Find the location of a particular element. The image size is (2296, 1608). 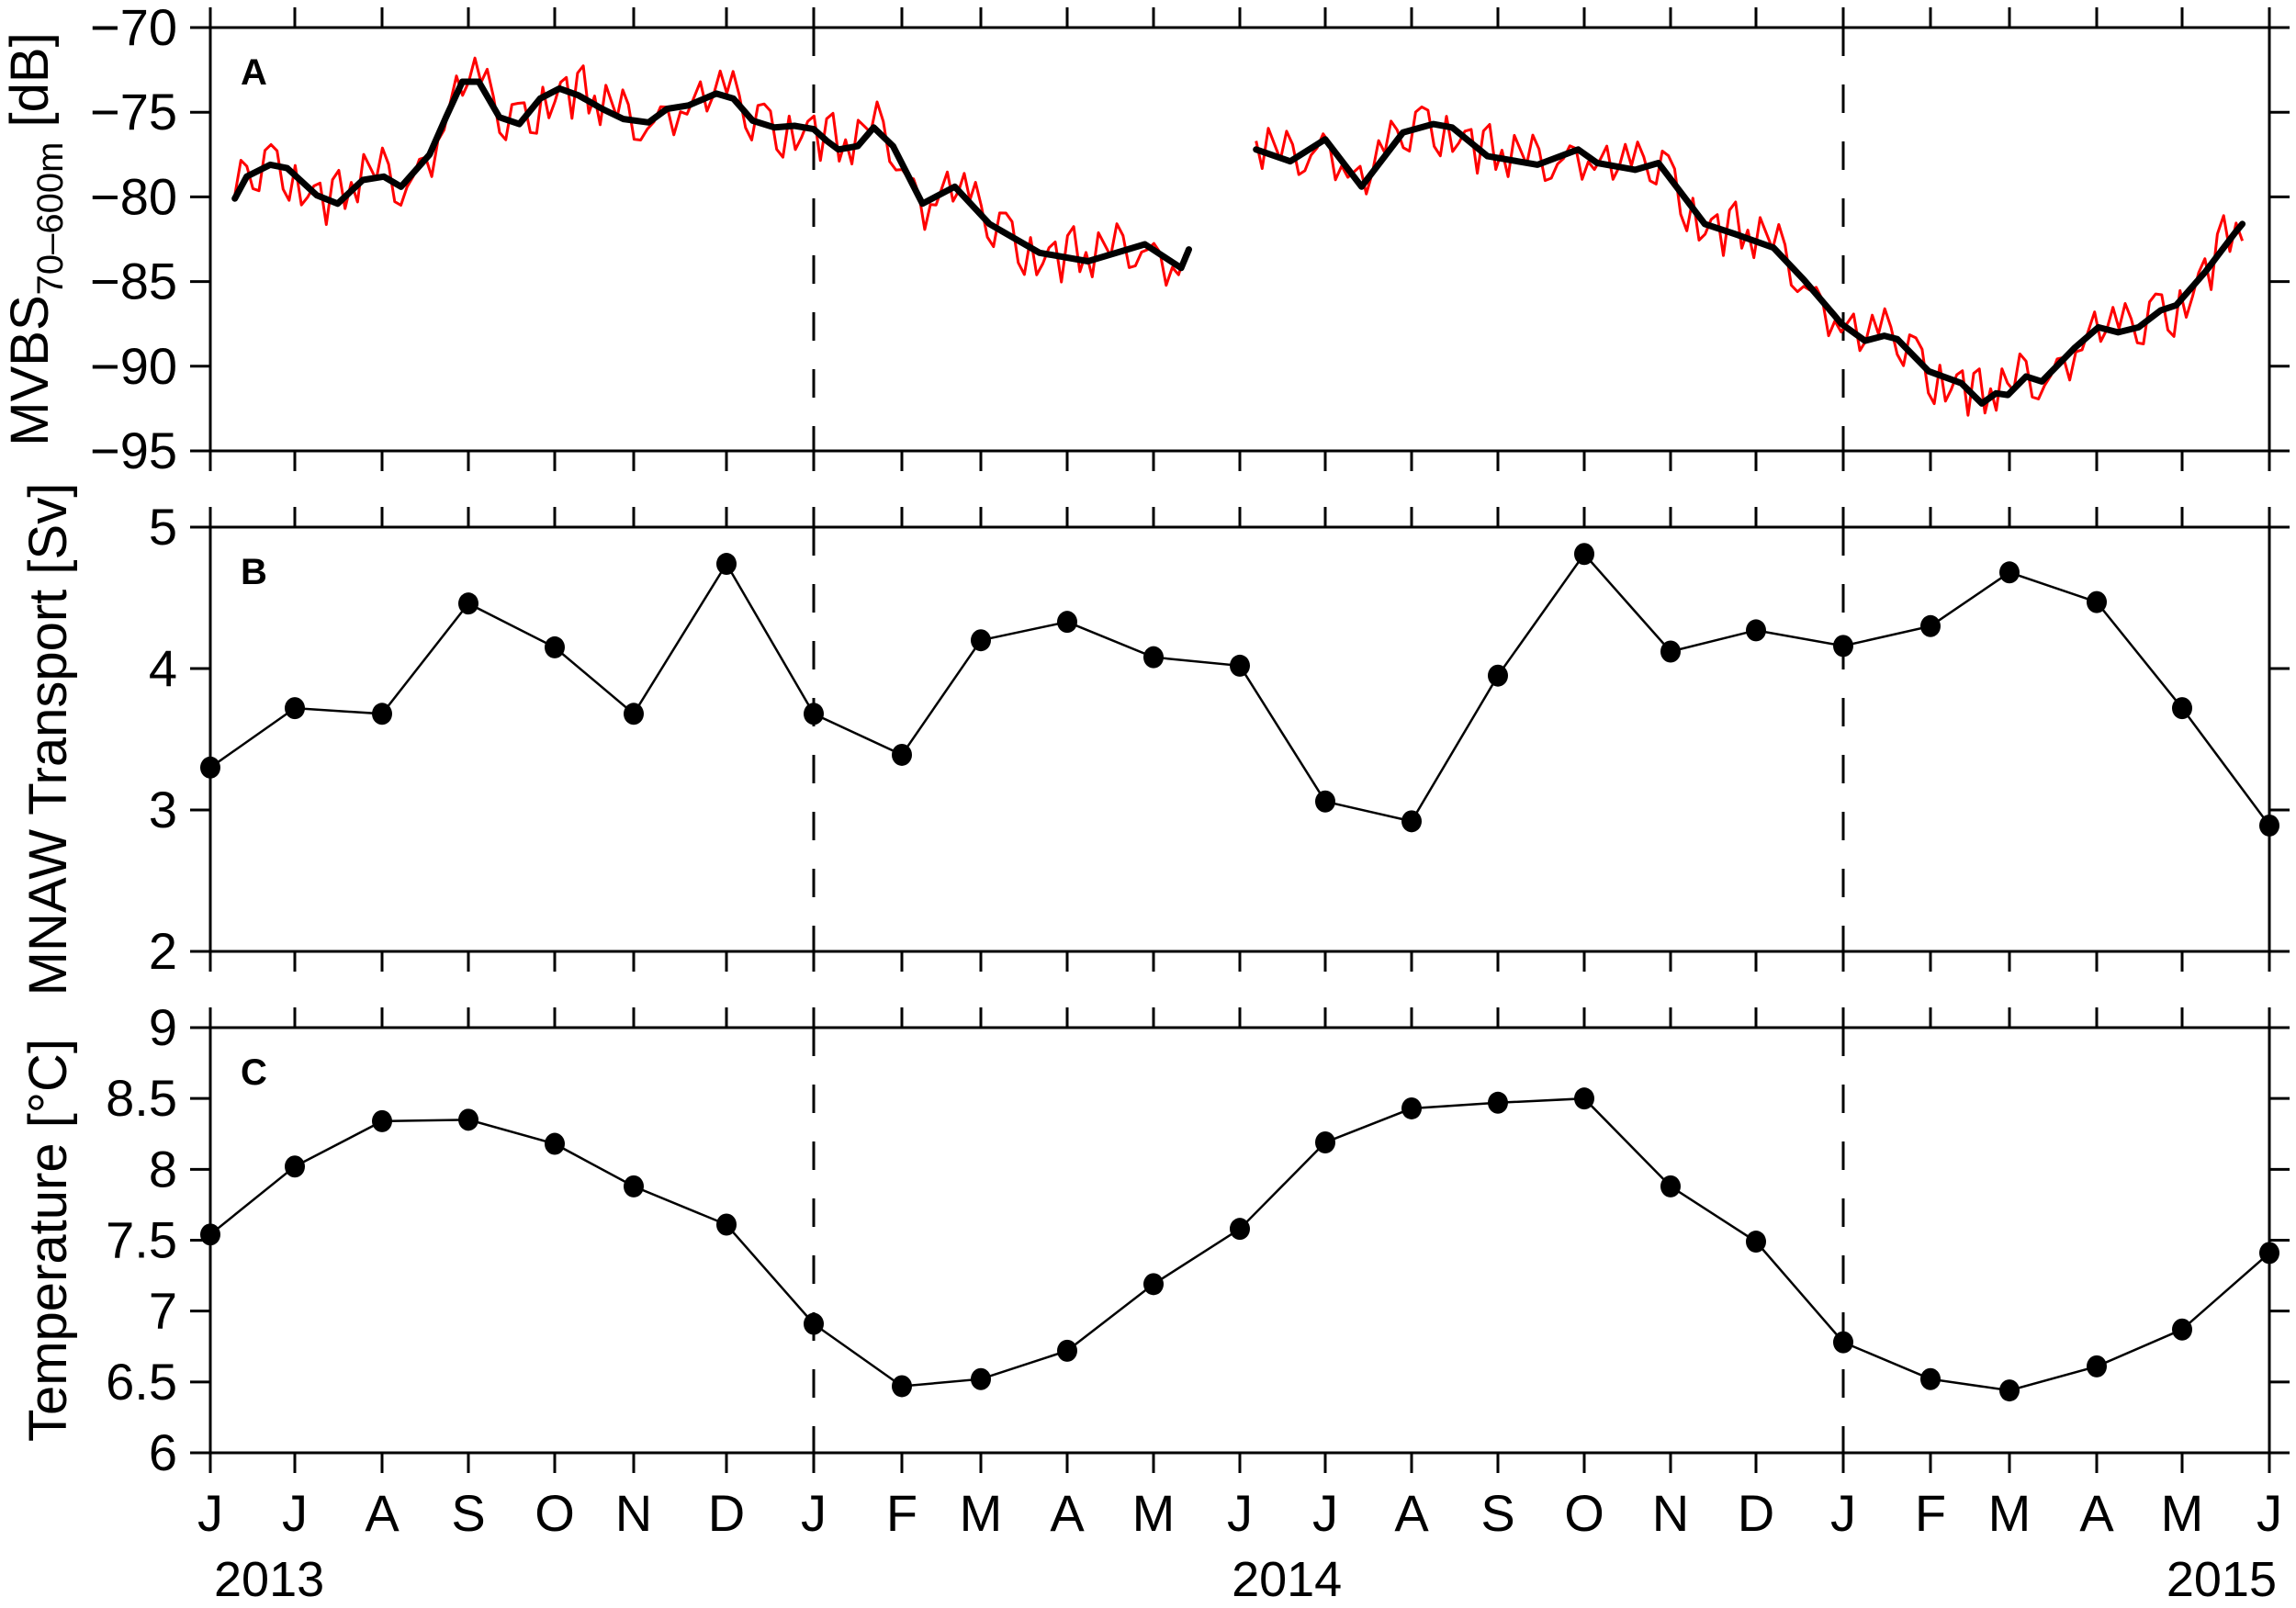

panel-letter: A is located at coordinates (254, 72).